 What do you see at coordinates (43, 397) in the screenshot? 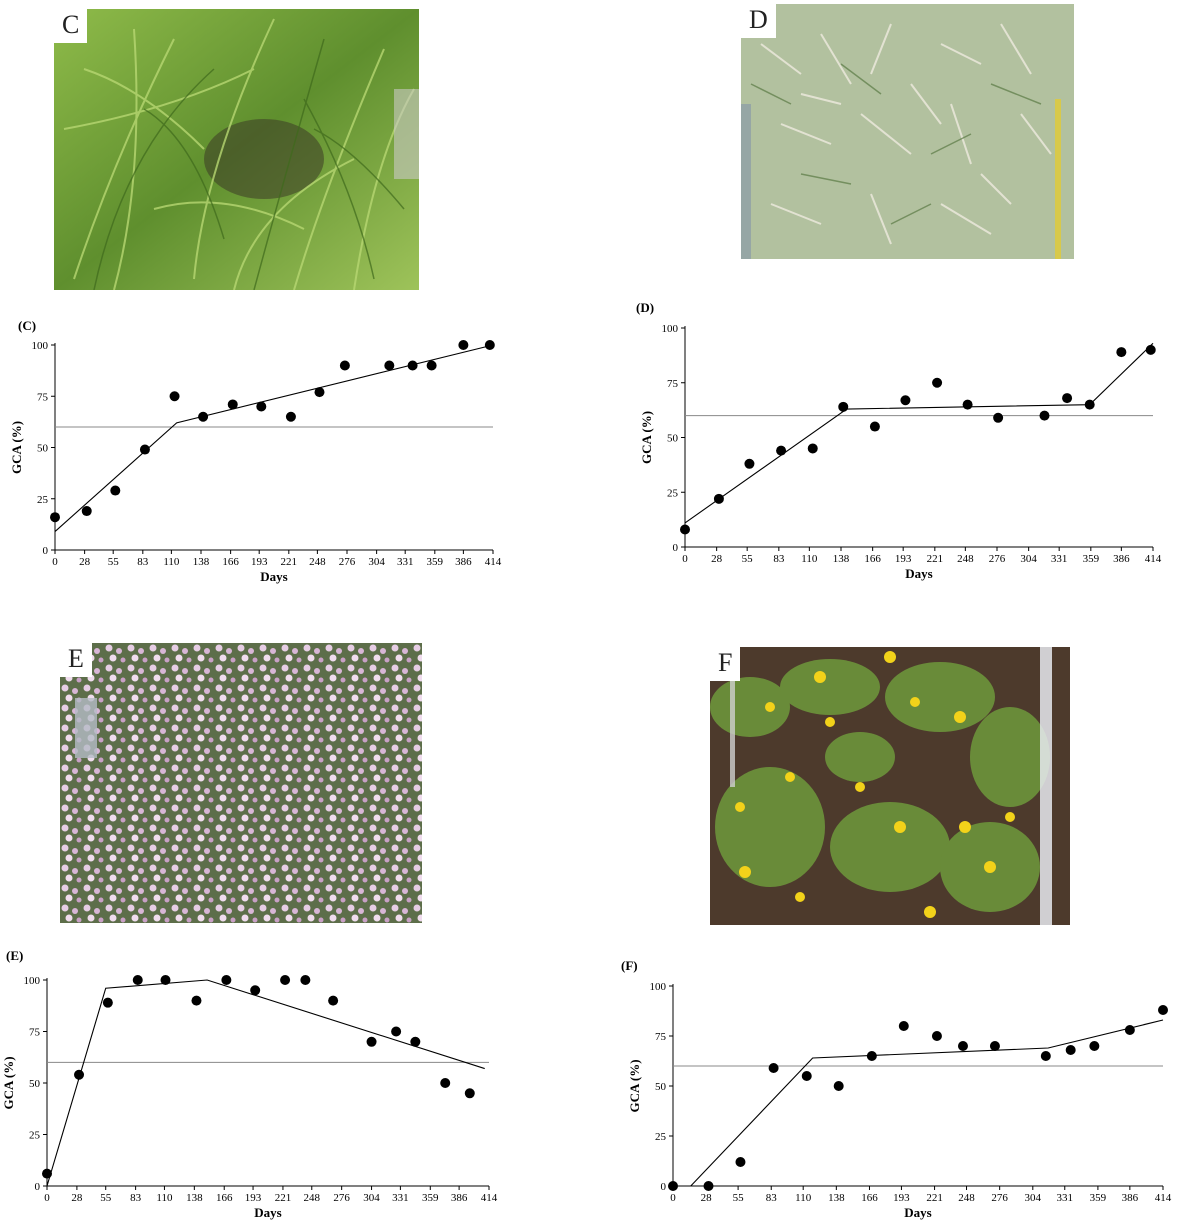
I see `chart-c-y-tick-label: 75` at bounding box center [43, 397].